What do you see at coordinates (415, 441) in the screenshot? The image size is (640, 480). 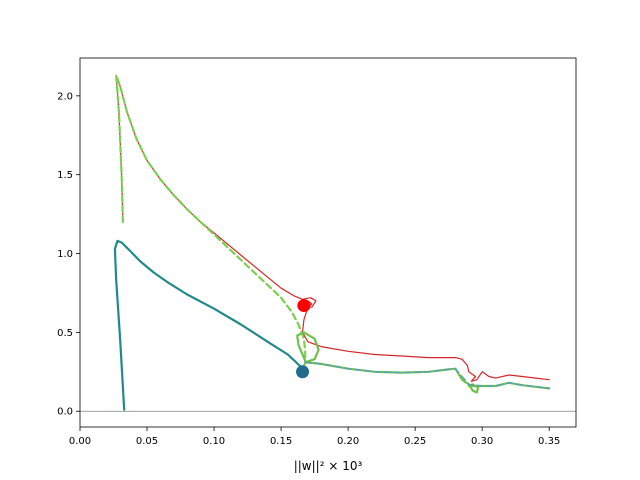 I see `x-tick-label: 0.25` at bounding box center [415, 441].